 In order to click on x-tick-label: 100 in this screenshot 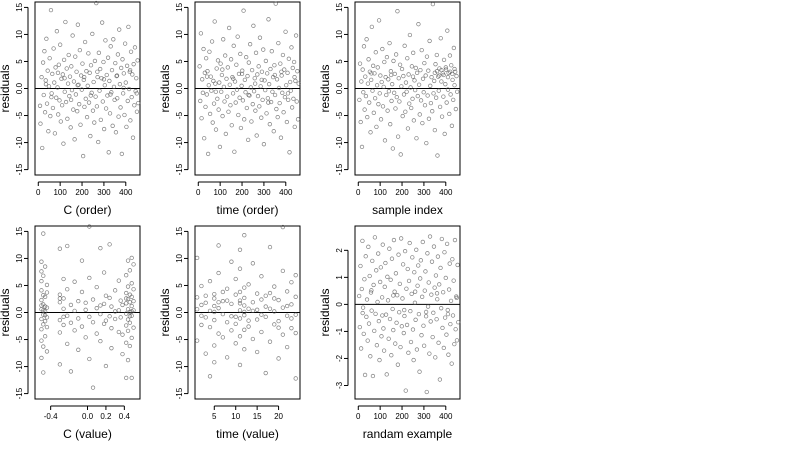, I will do `click(220, 192)`.